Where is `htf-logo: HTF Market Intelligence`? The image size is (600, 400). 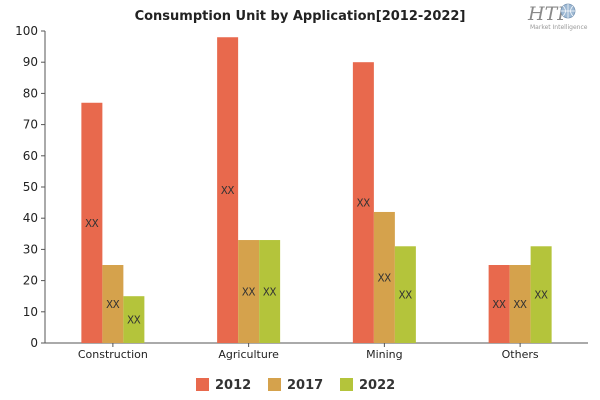
htf-logo: HTF Market Intelligence is located at coordinates (557, 17).